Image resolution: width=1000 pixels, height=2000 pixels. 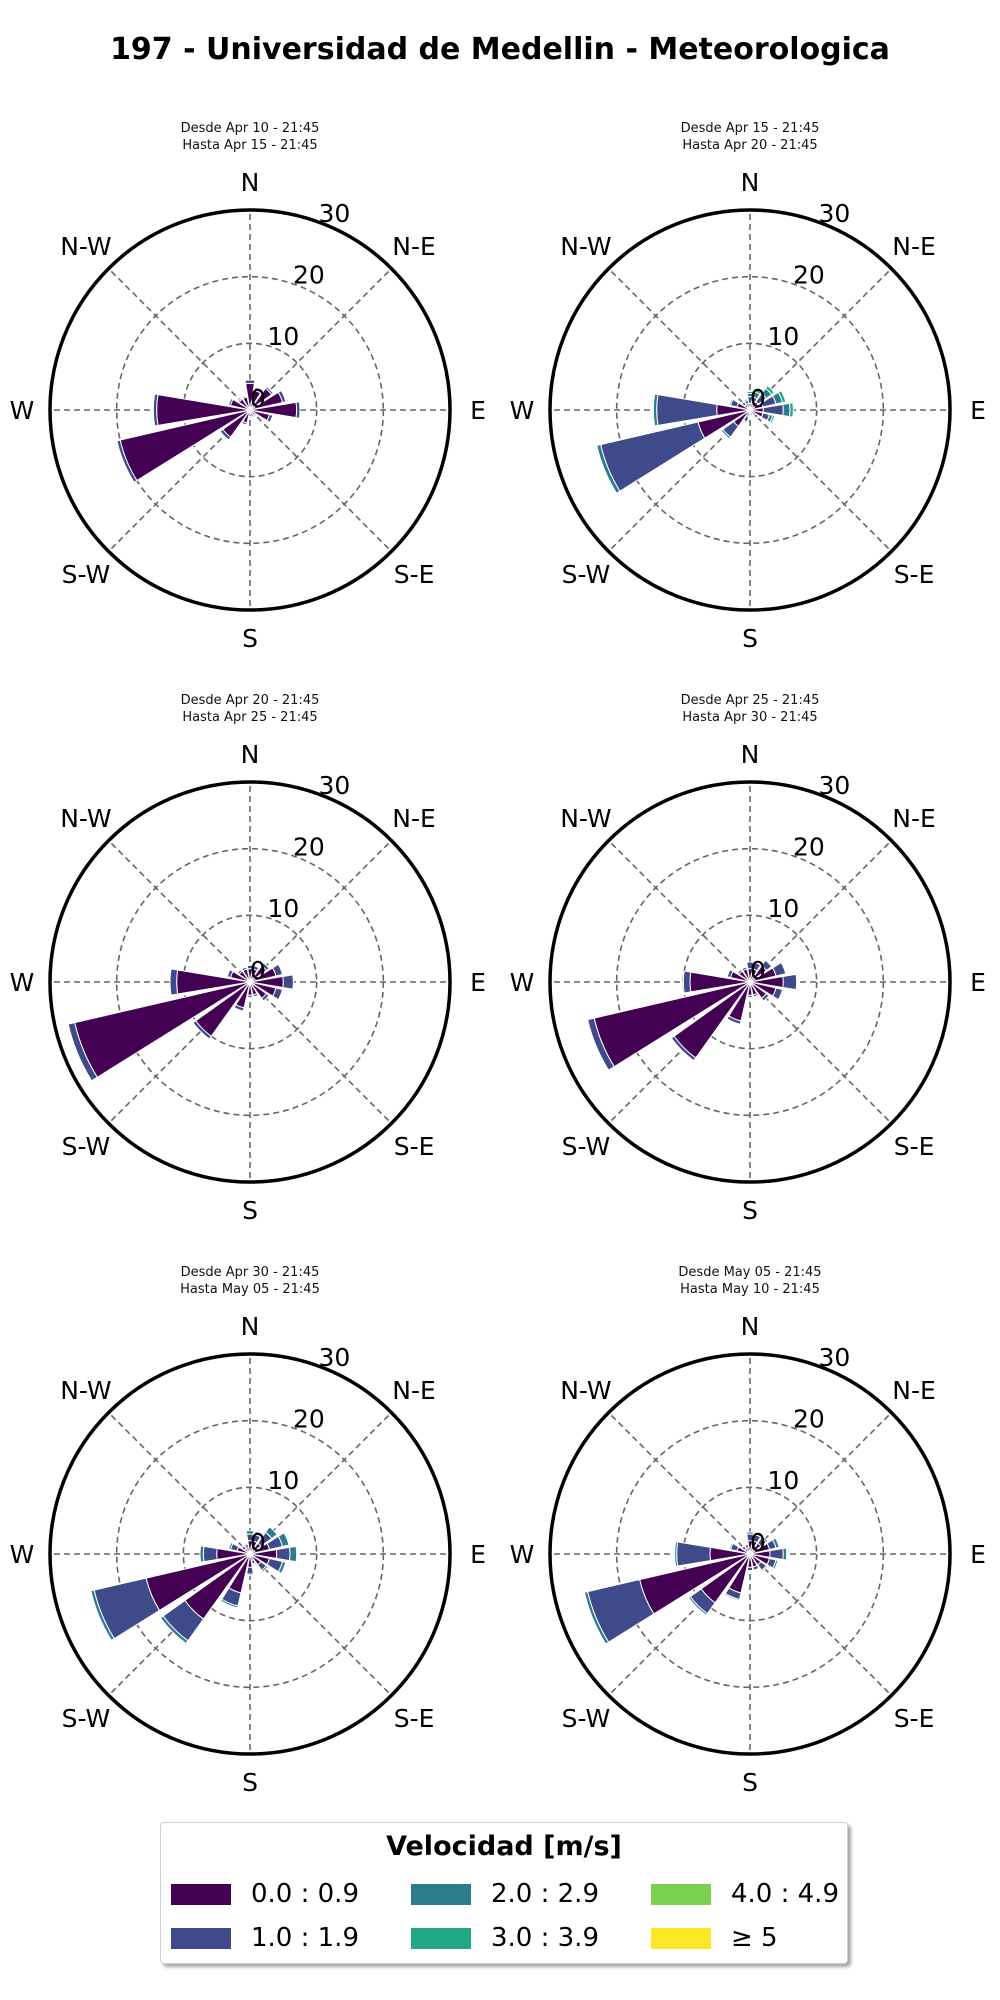 I want to click on subtitle-from: Desde May 05 - 21:45, so click(x=750, y=1272).